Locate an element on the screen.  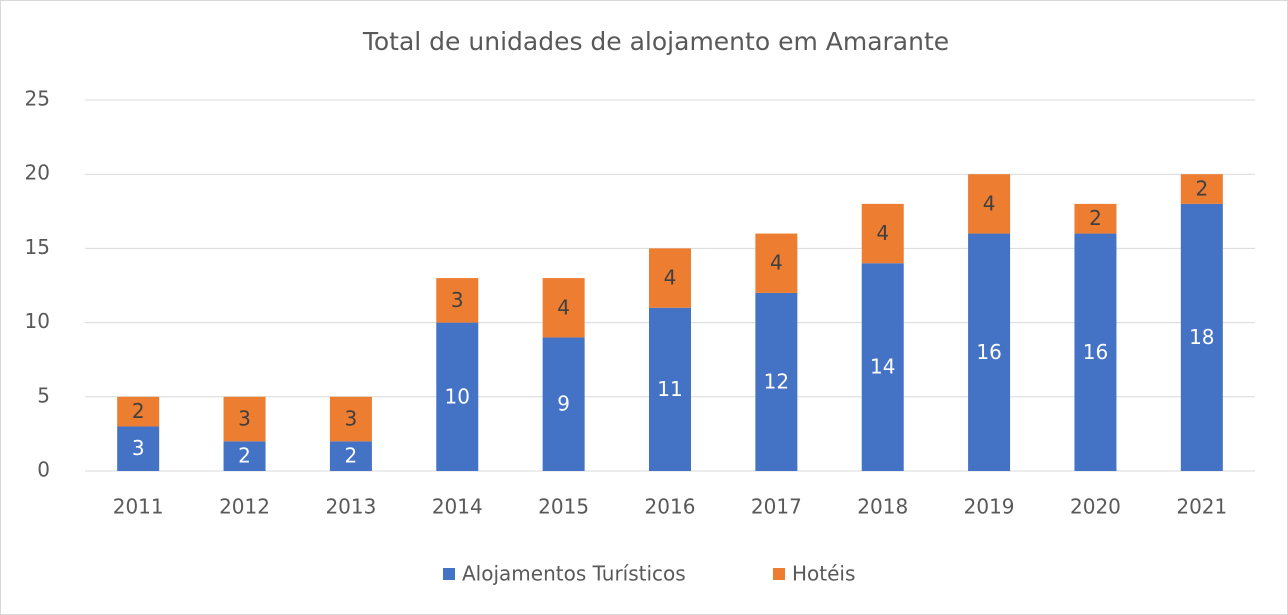
data-label: 9 is located at coordinates (563, 404).